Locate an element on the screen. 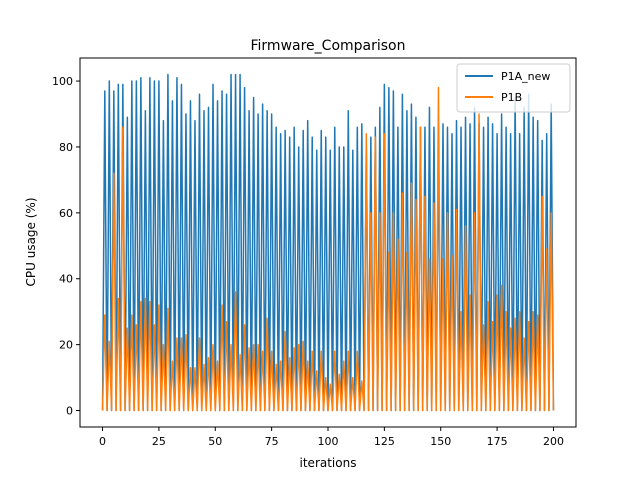 This screenshot has width=640, height=480. y-tick-label-3: 60 is located at coordinates (66, 213).